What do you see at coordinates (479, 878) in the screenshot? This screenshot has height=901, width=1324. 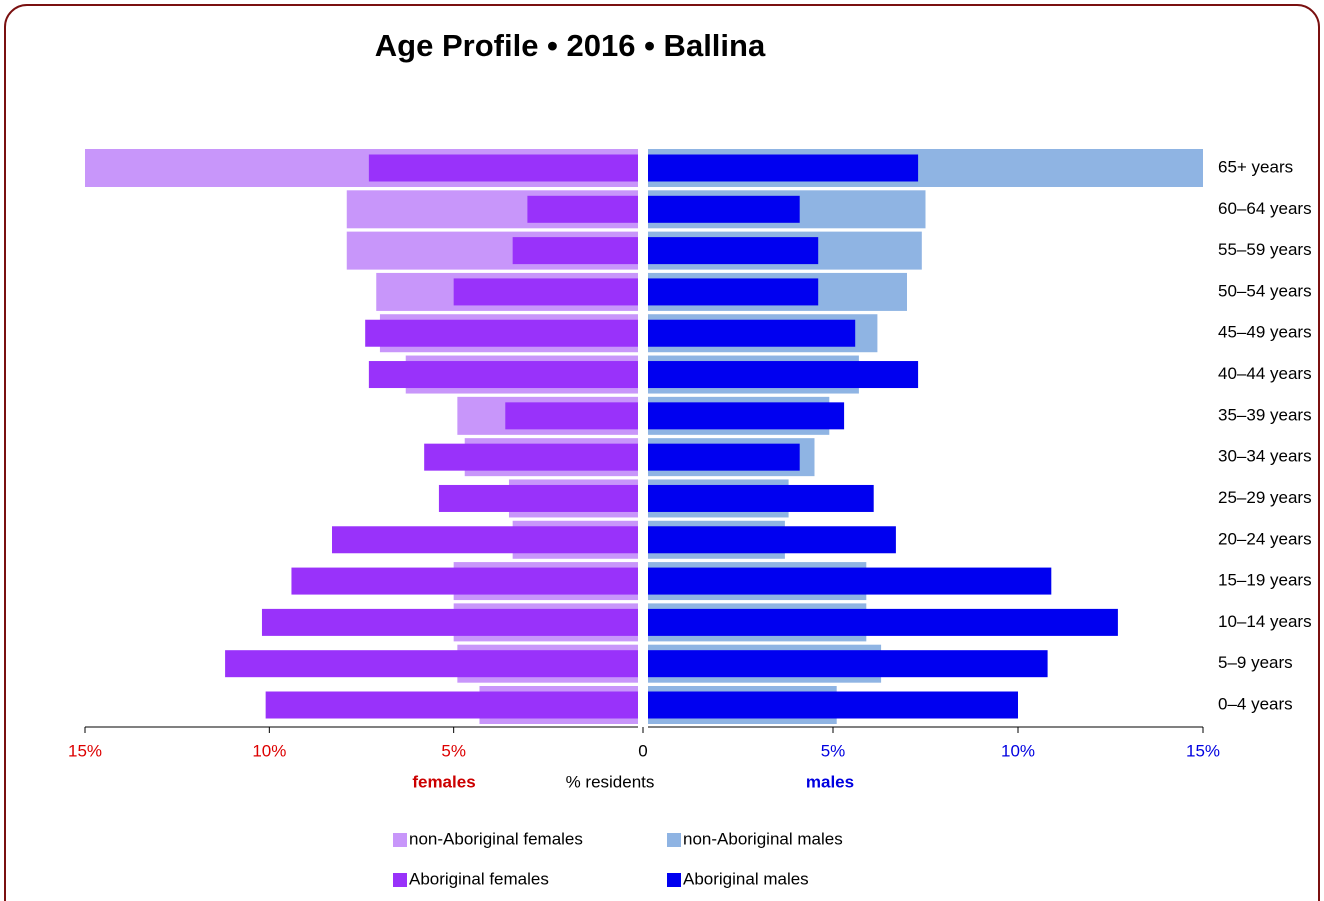 I see `legend-label: Aboriginal females` at bounding box center [479, 878].